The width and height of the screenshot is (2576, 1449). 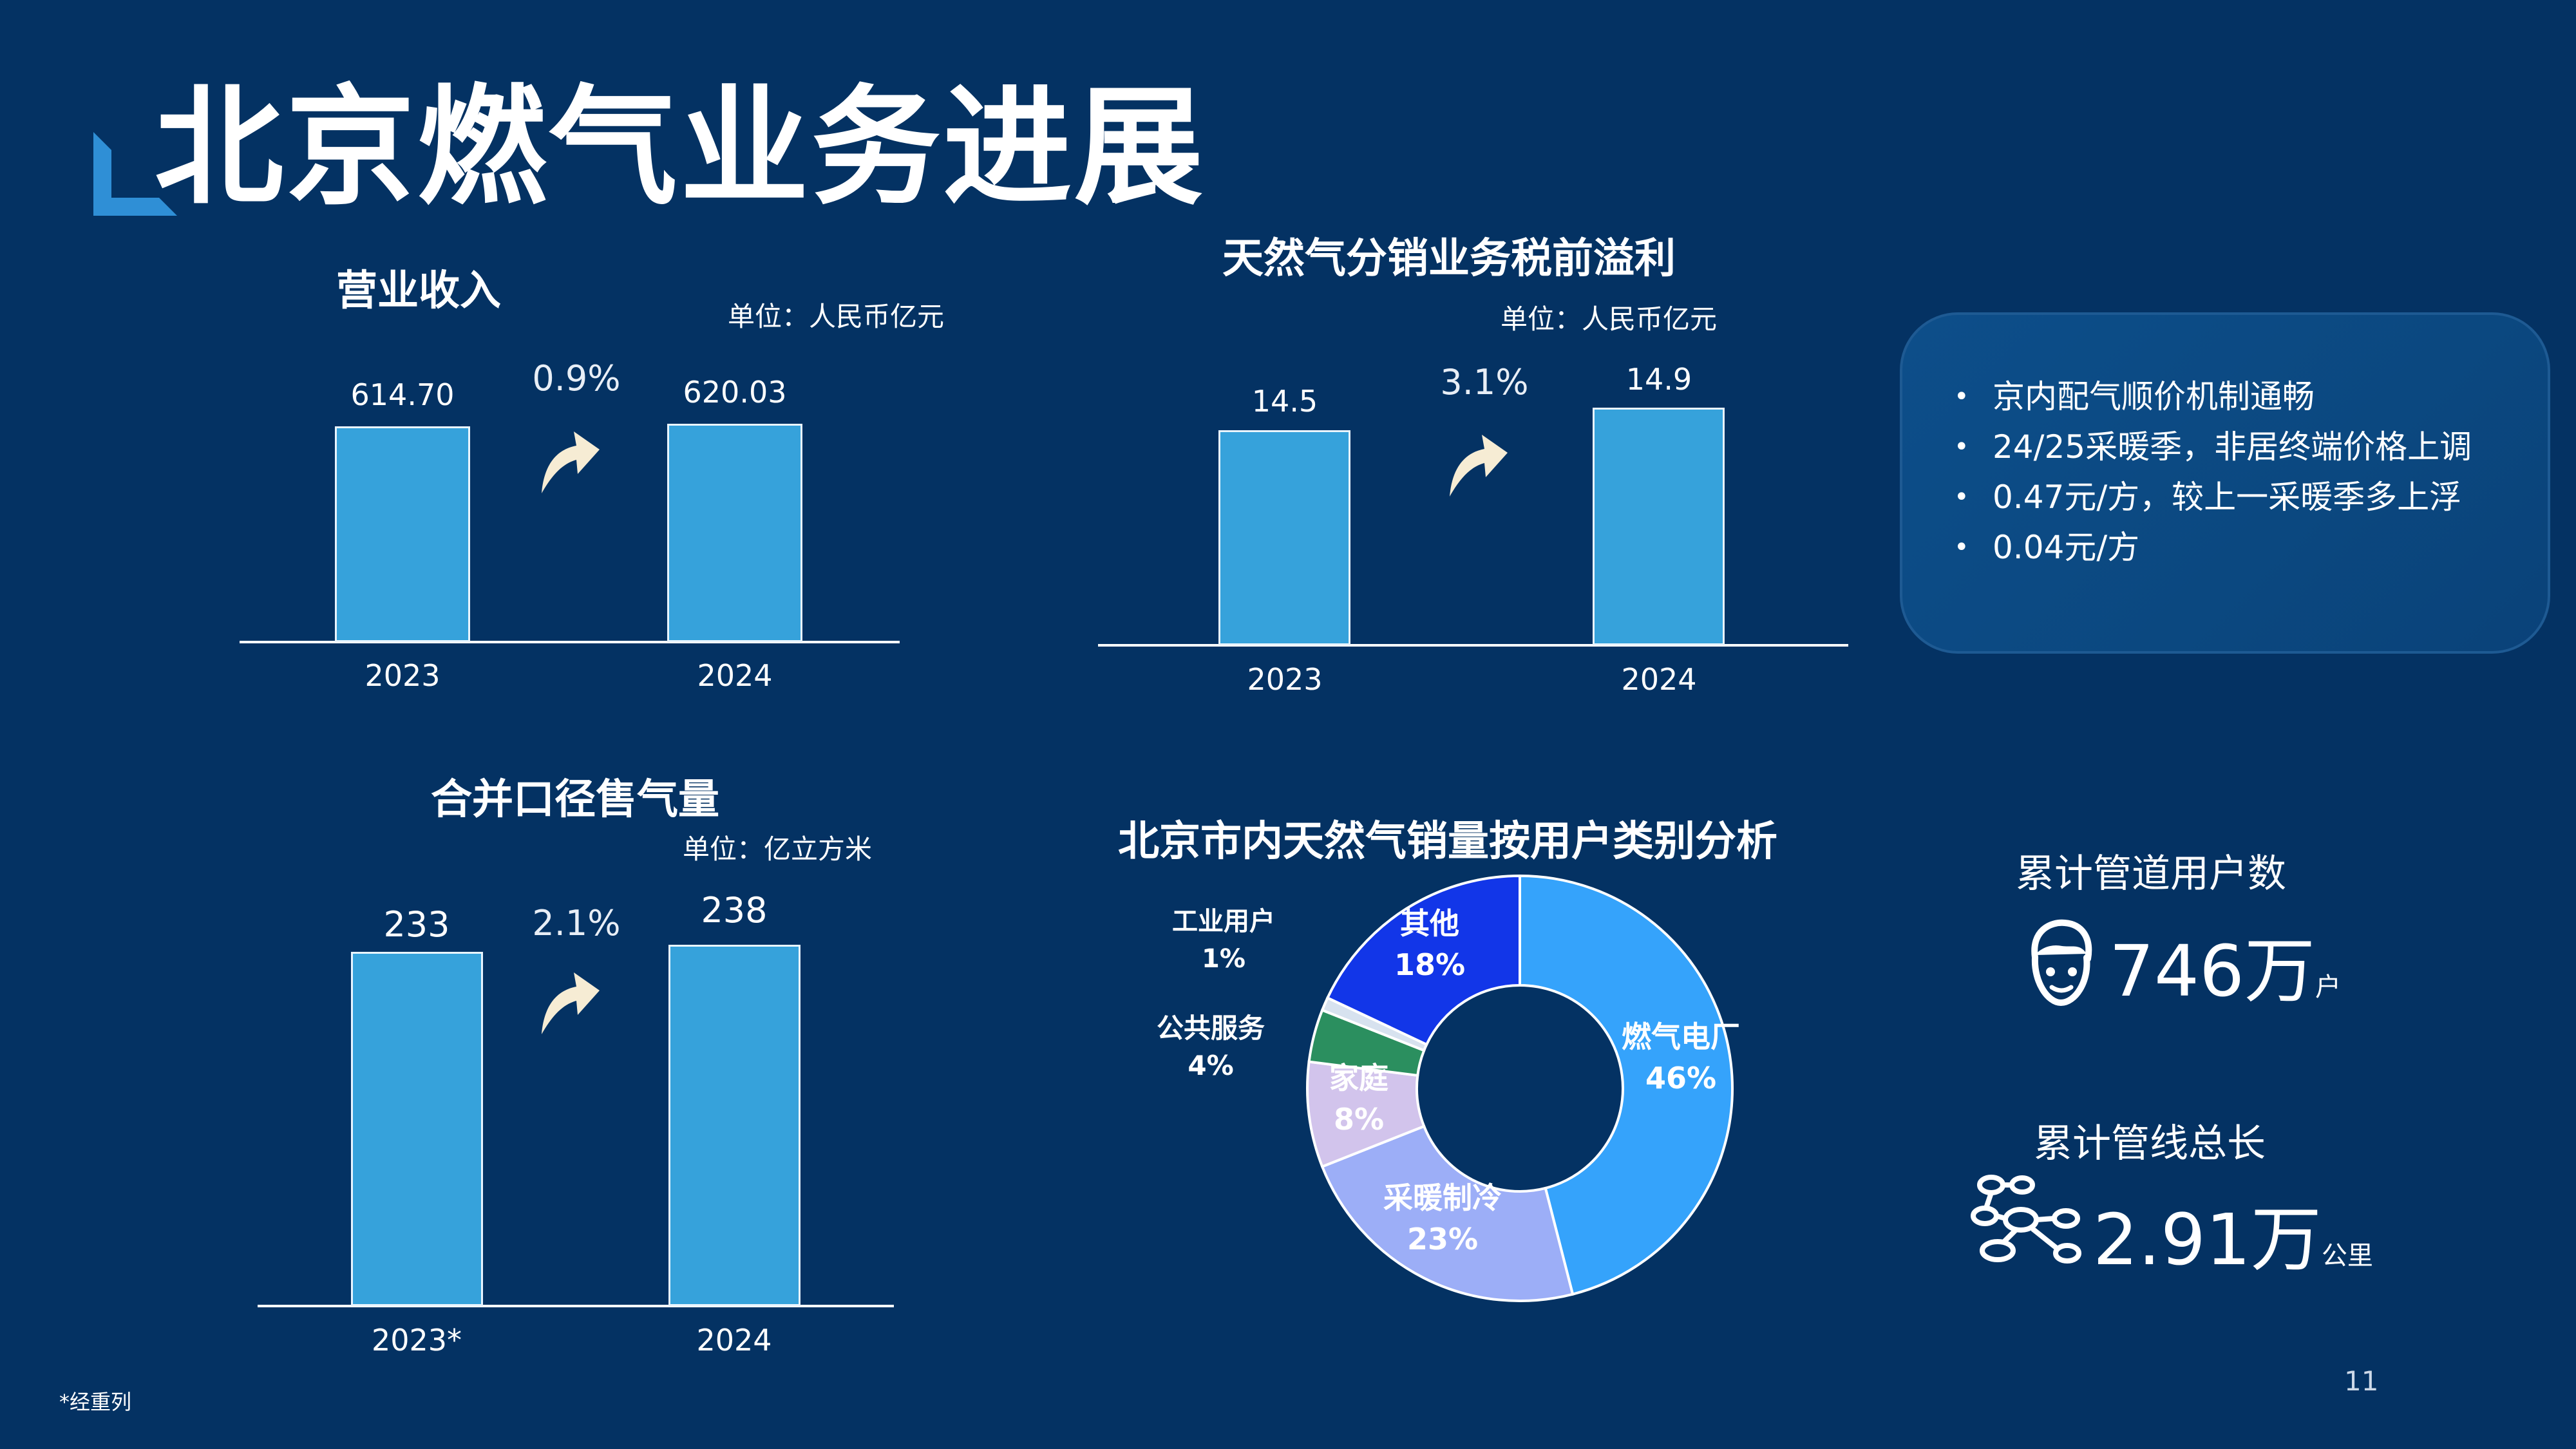 I want to click on donut-label-public-service: 公共服务 4%, so click(x=1210, y=1047).